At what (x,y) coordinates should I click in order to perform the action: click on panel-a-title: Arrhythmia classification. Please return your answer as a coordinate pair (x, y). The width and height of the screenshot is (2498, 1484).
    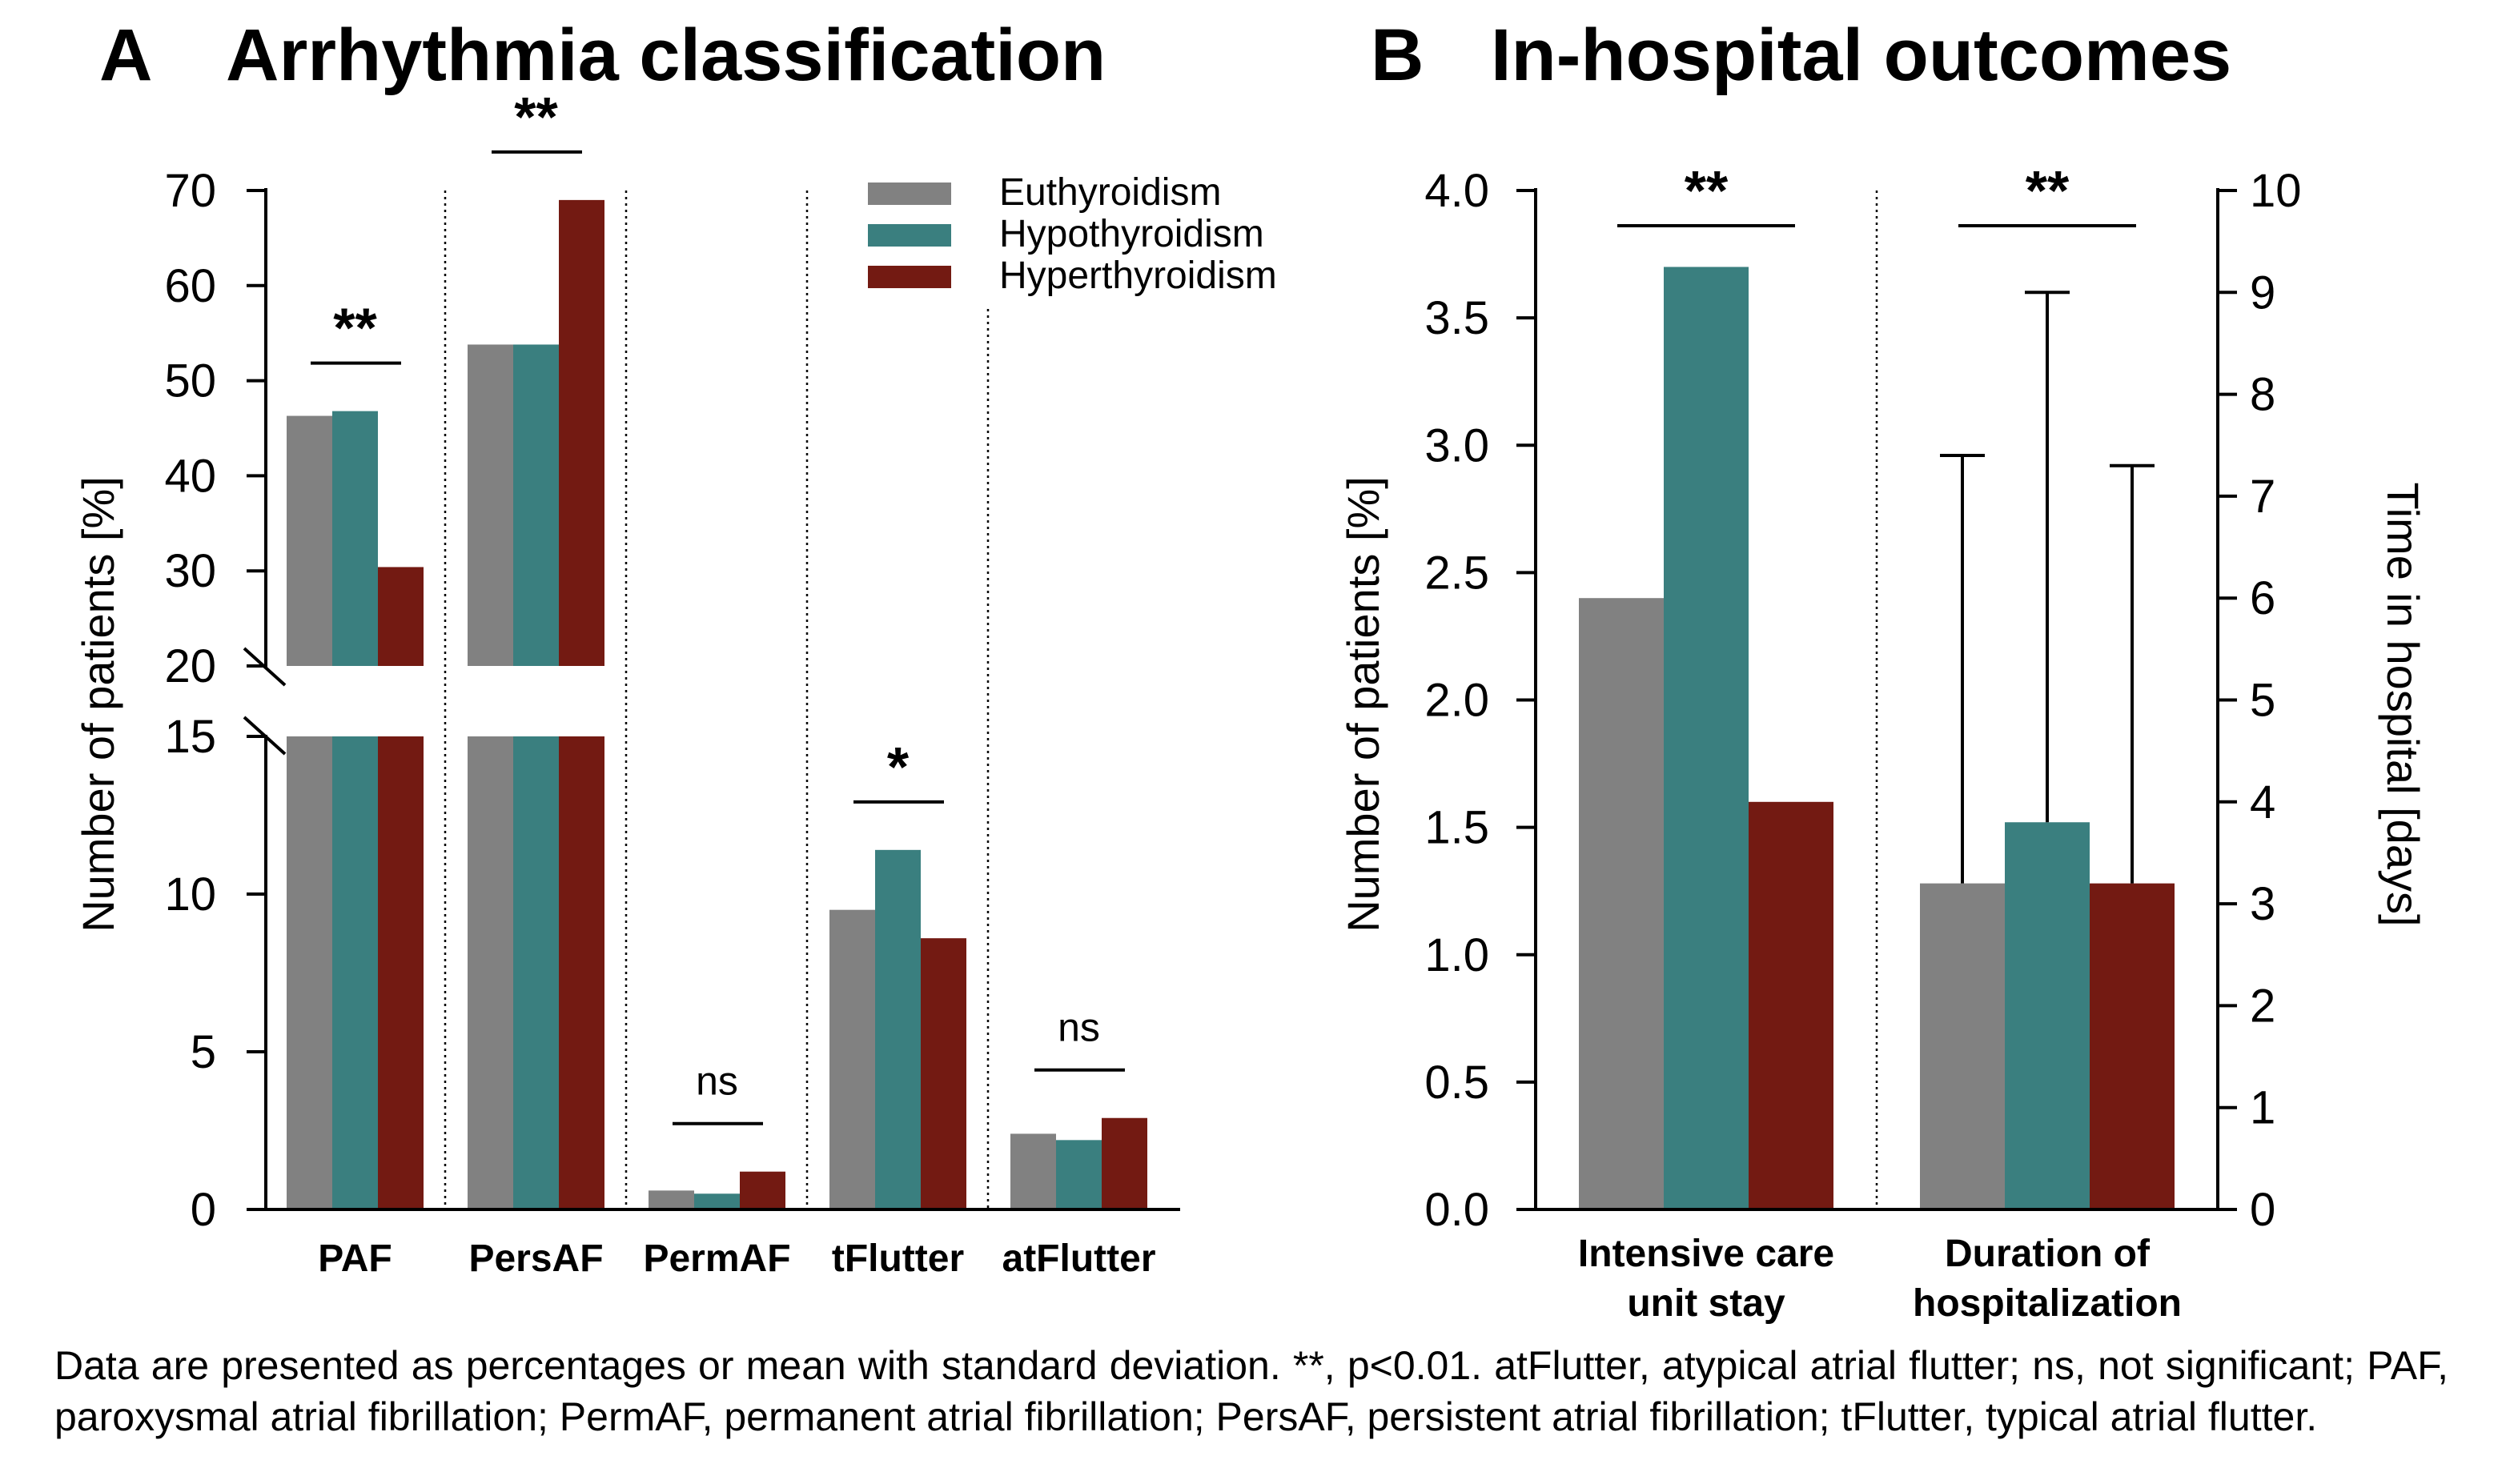
    Looking at the image, I should click on (666, 55).